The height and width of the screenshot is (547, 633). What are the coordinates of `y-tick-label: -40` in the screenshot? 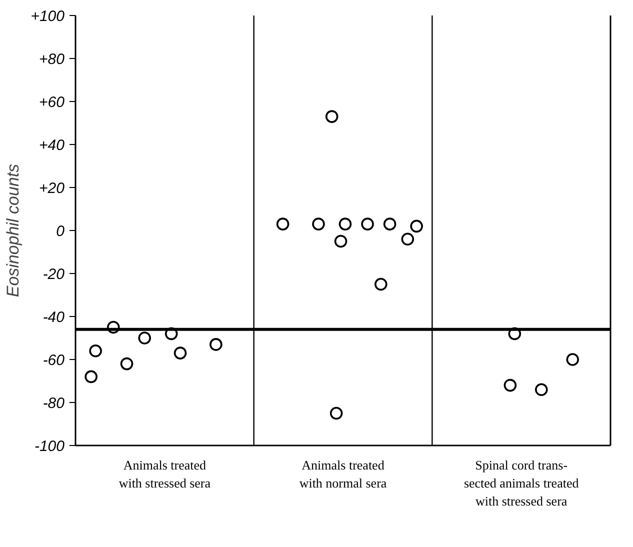 It's located at (54, 317).